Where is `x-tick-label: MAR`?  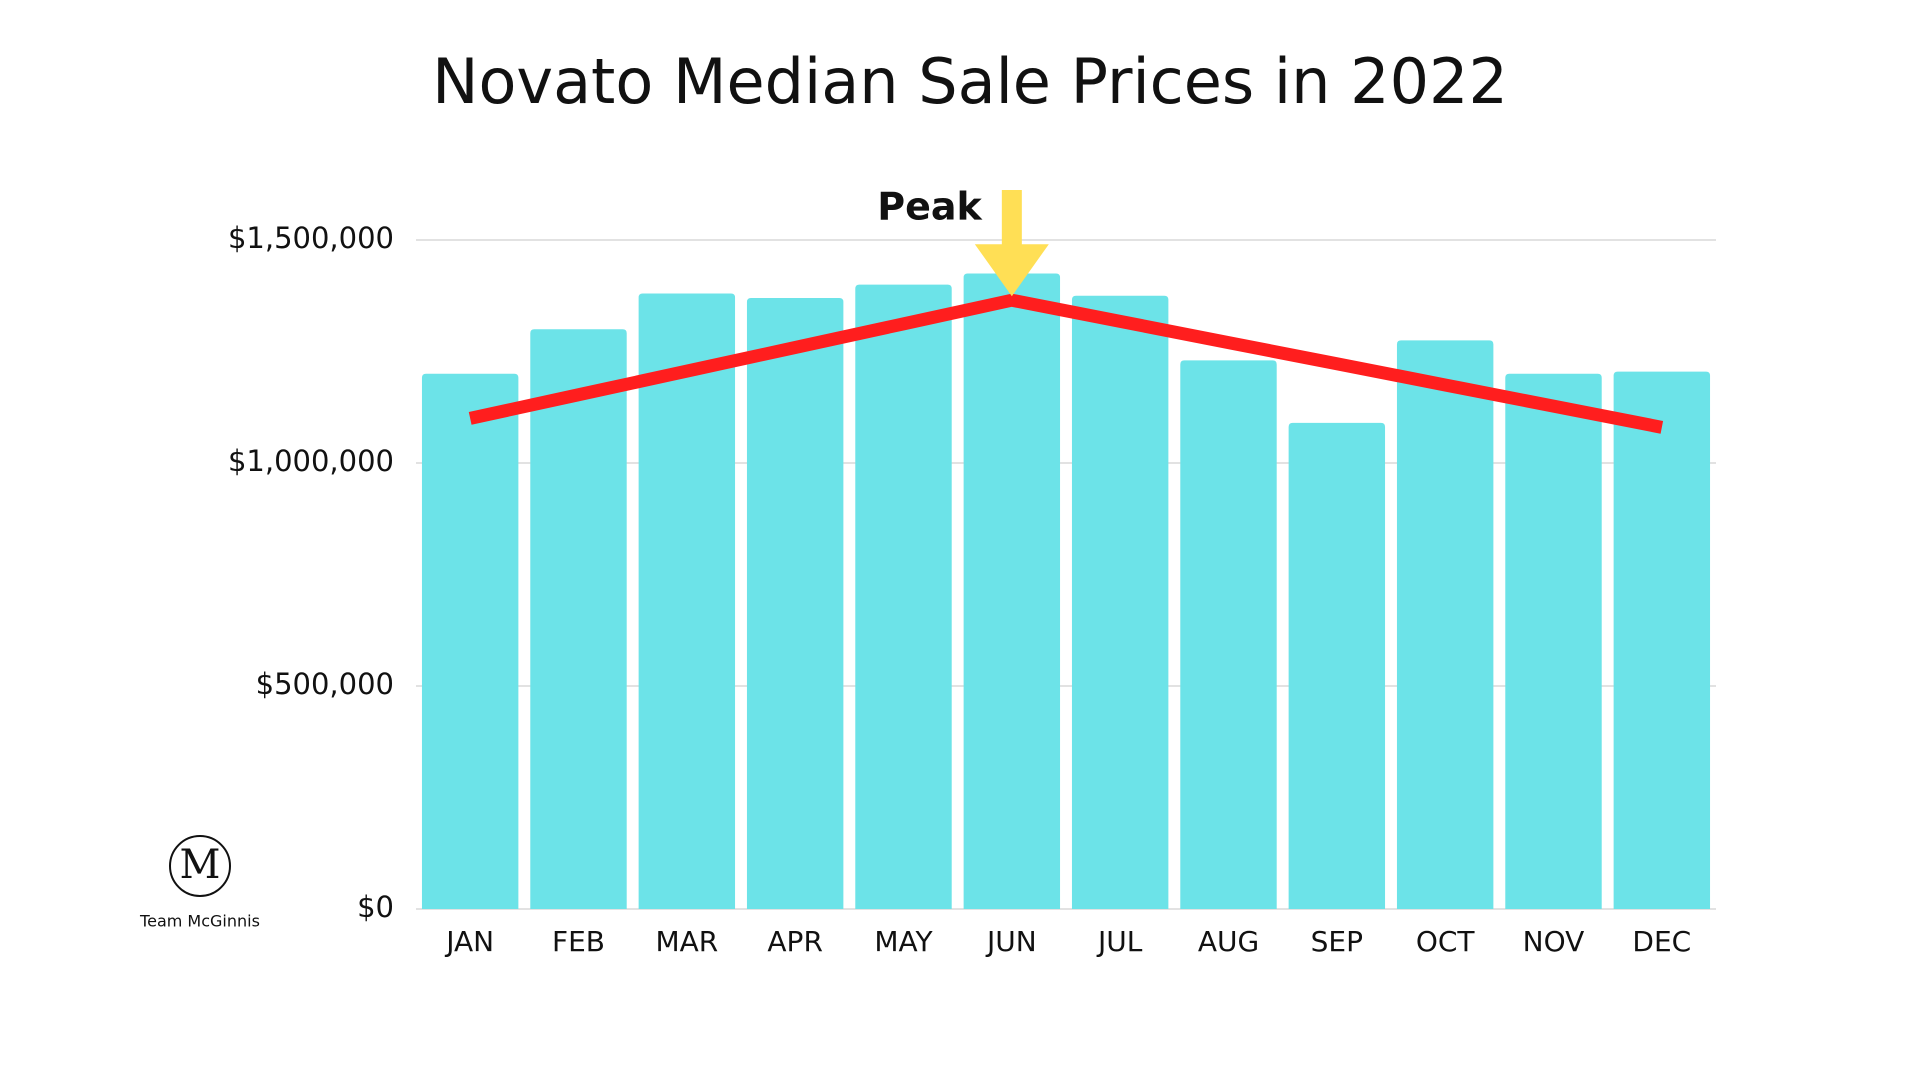 x-tick-label: MAR is located at coordinates (686, 941).